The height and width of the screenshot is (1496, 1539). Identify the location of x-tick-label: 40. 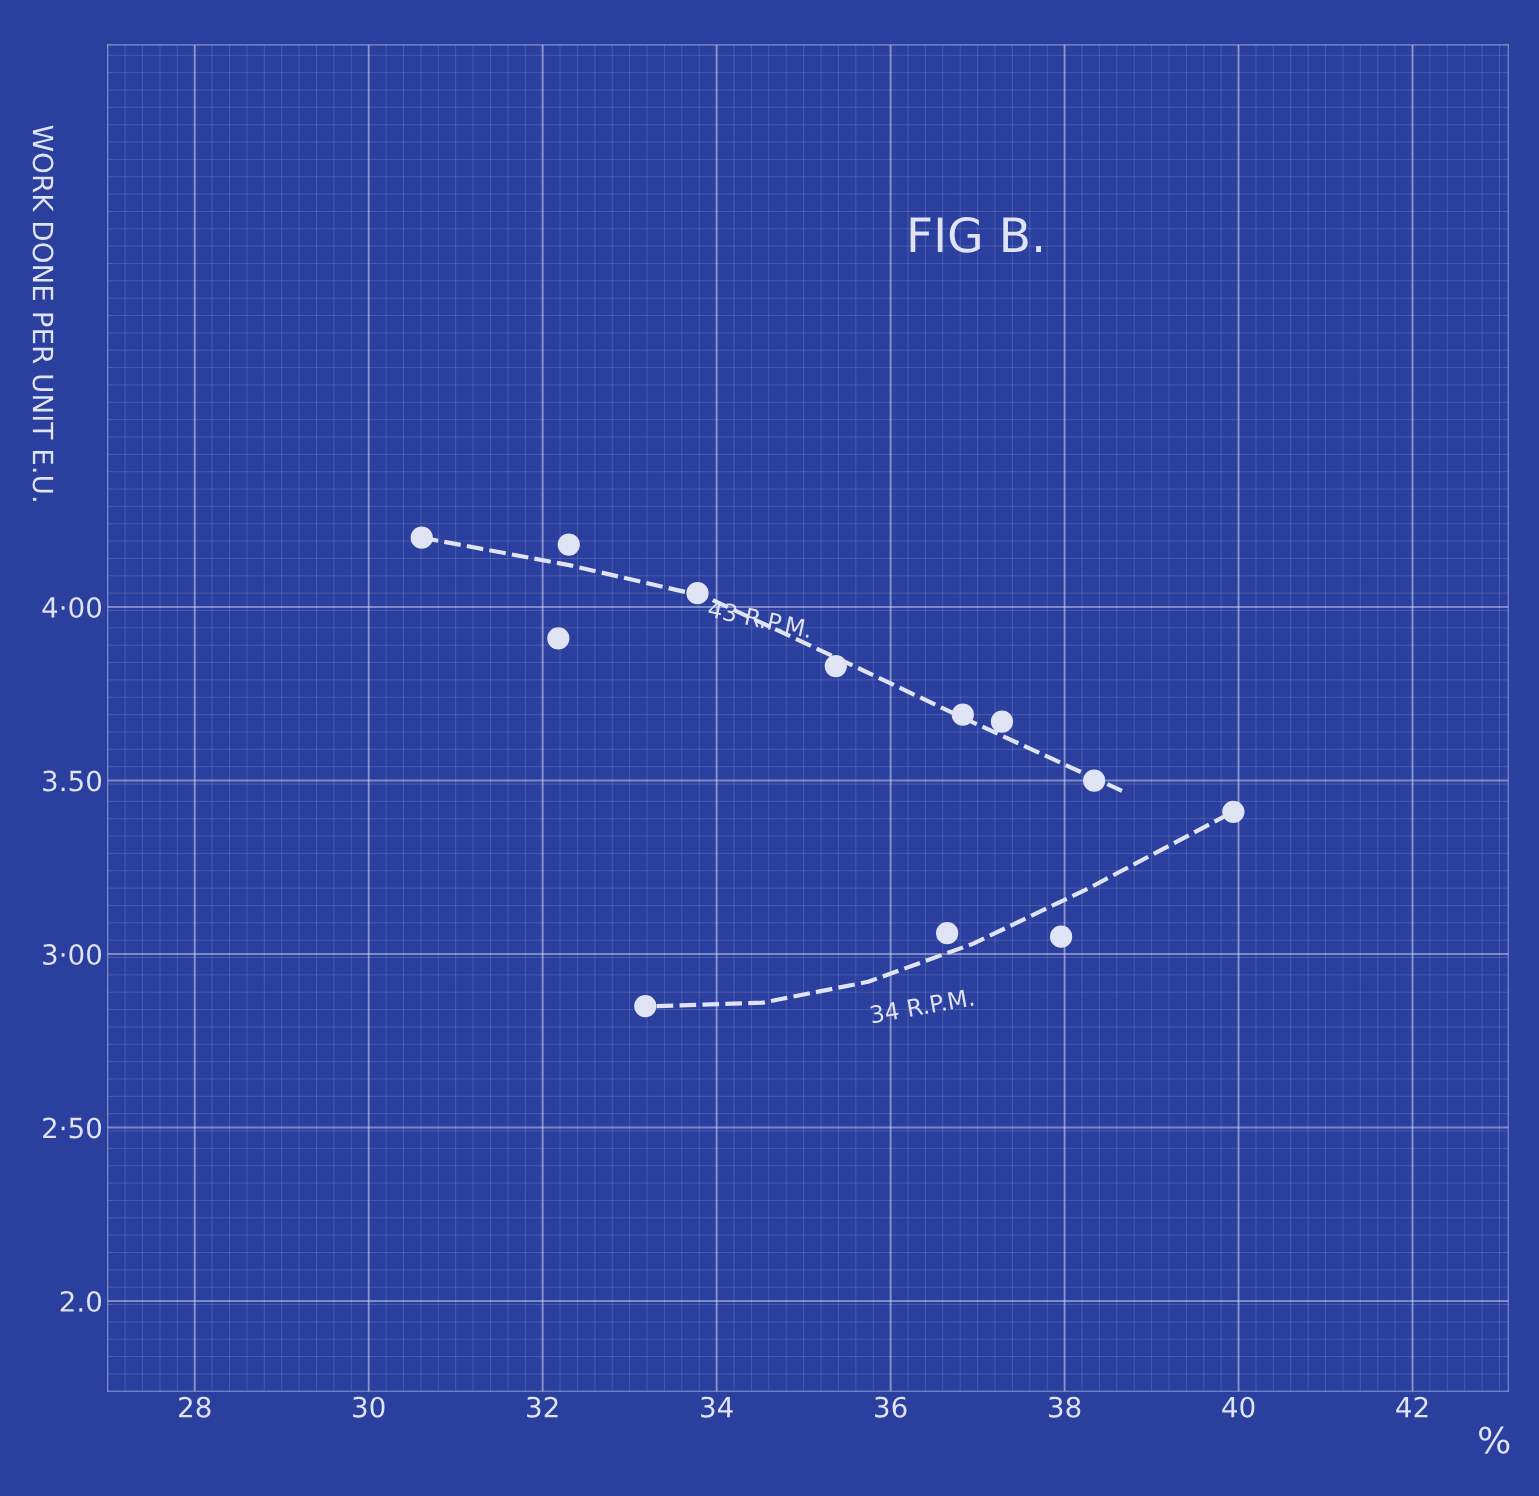
(1238, 1407).